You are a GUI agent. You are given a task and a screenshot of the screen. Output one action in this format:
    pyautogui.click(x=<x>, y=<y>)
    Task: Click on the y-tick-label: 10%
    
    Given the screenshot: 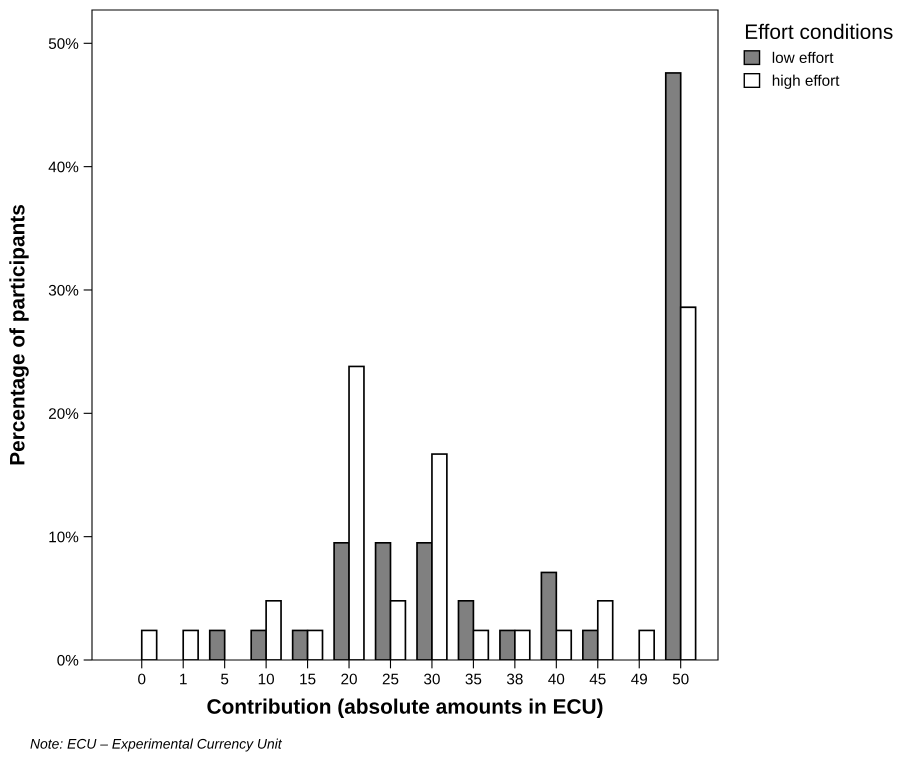 What is the action you would take?
    pyautogui.click(x=63, y=537)
    